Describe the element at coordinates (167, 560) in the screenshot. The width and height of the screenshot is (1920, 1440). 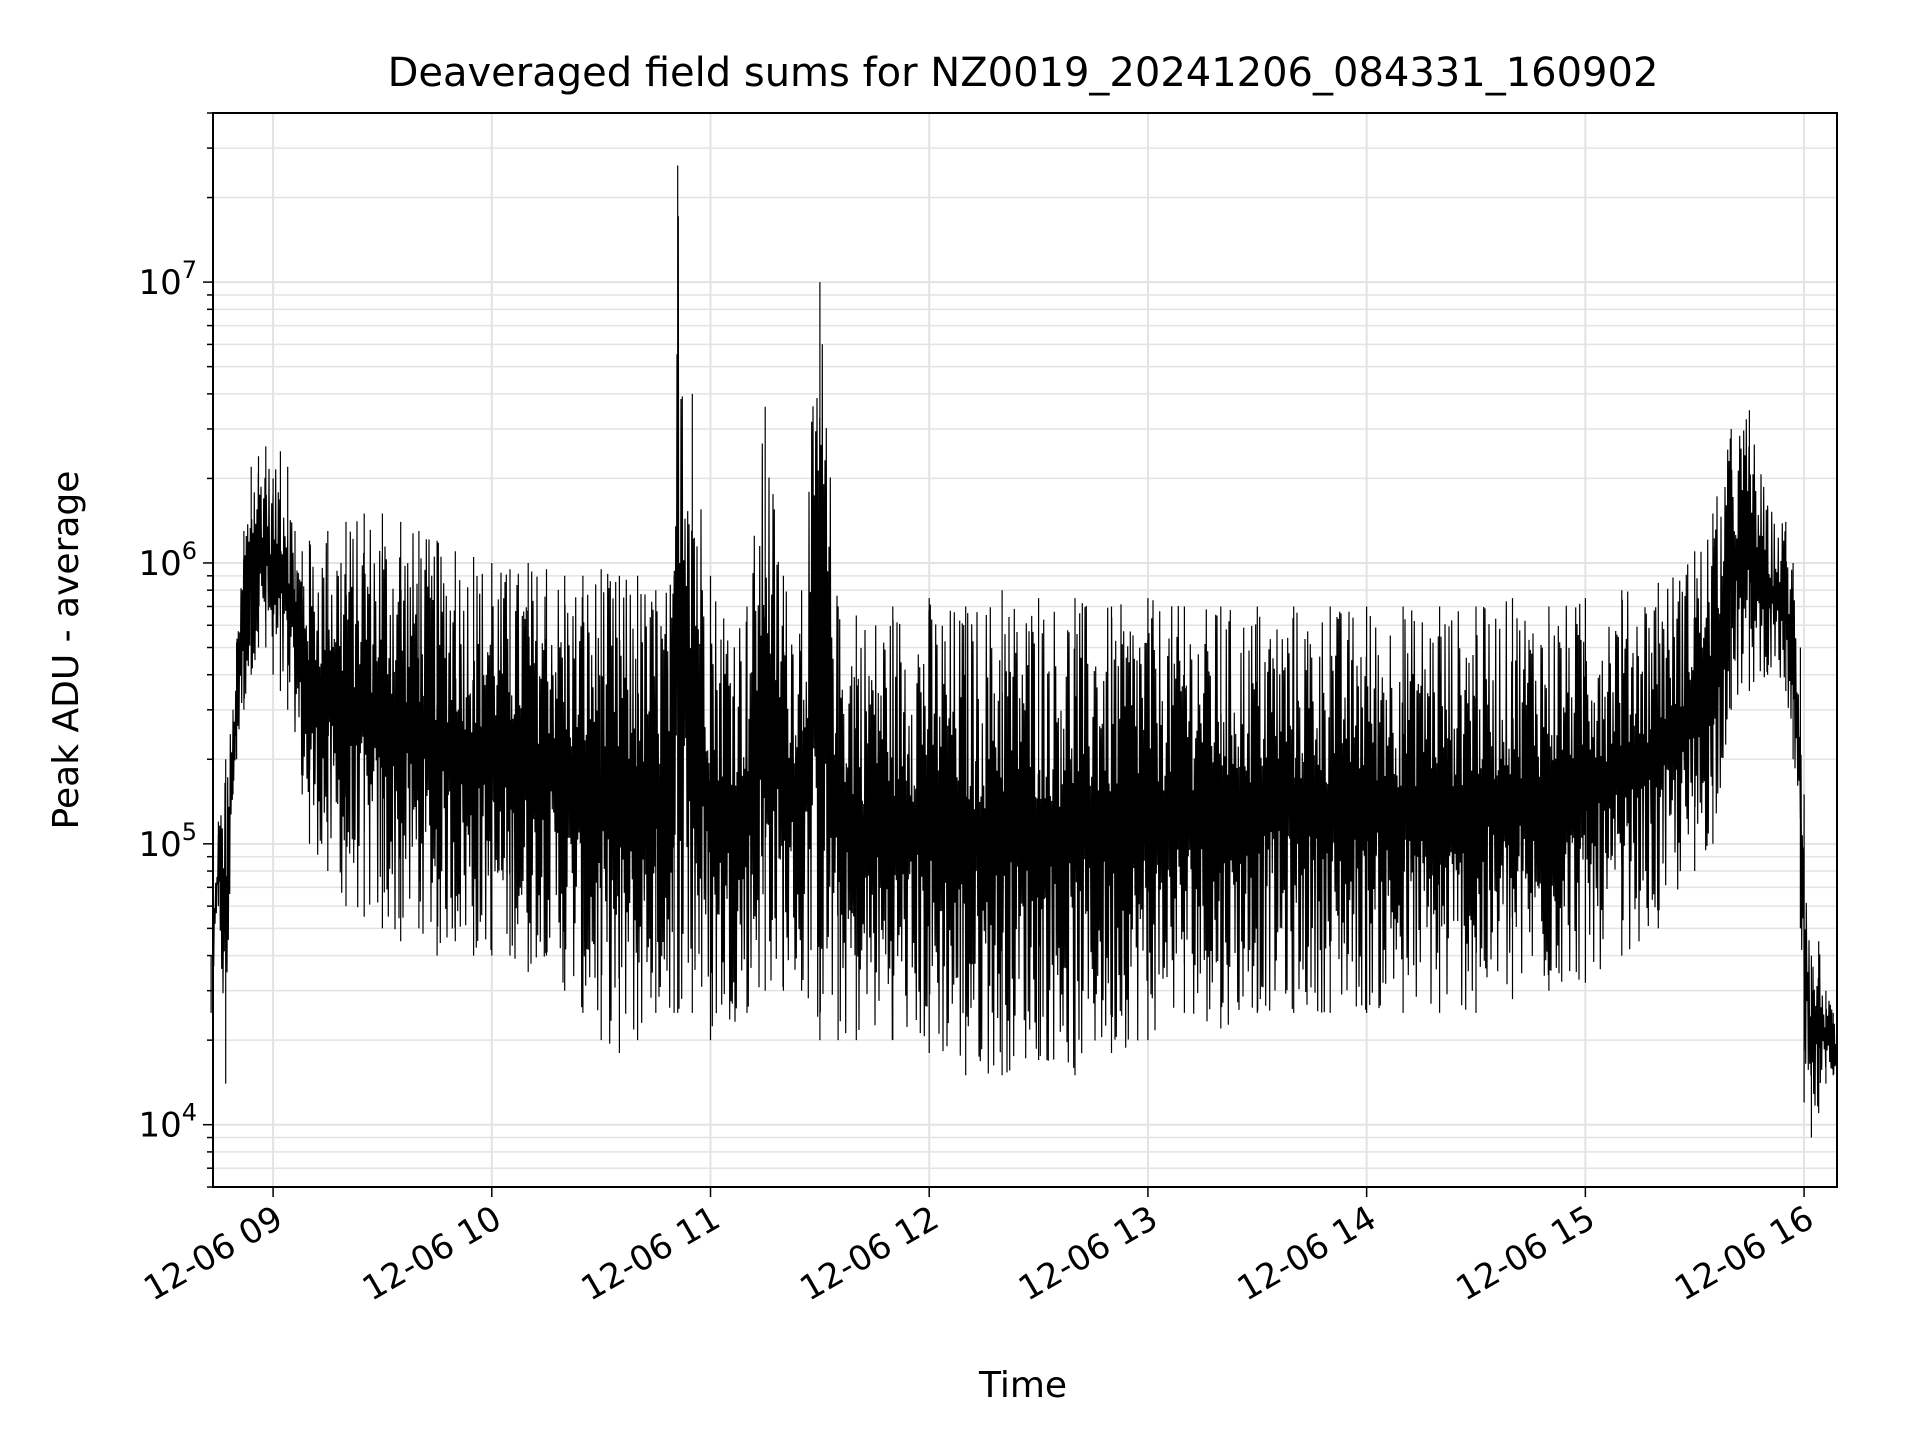
I see `y-tick-label: 10⁶` at that location.